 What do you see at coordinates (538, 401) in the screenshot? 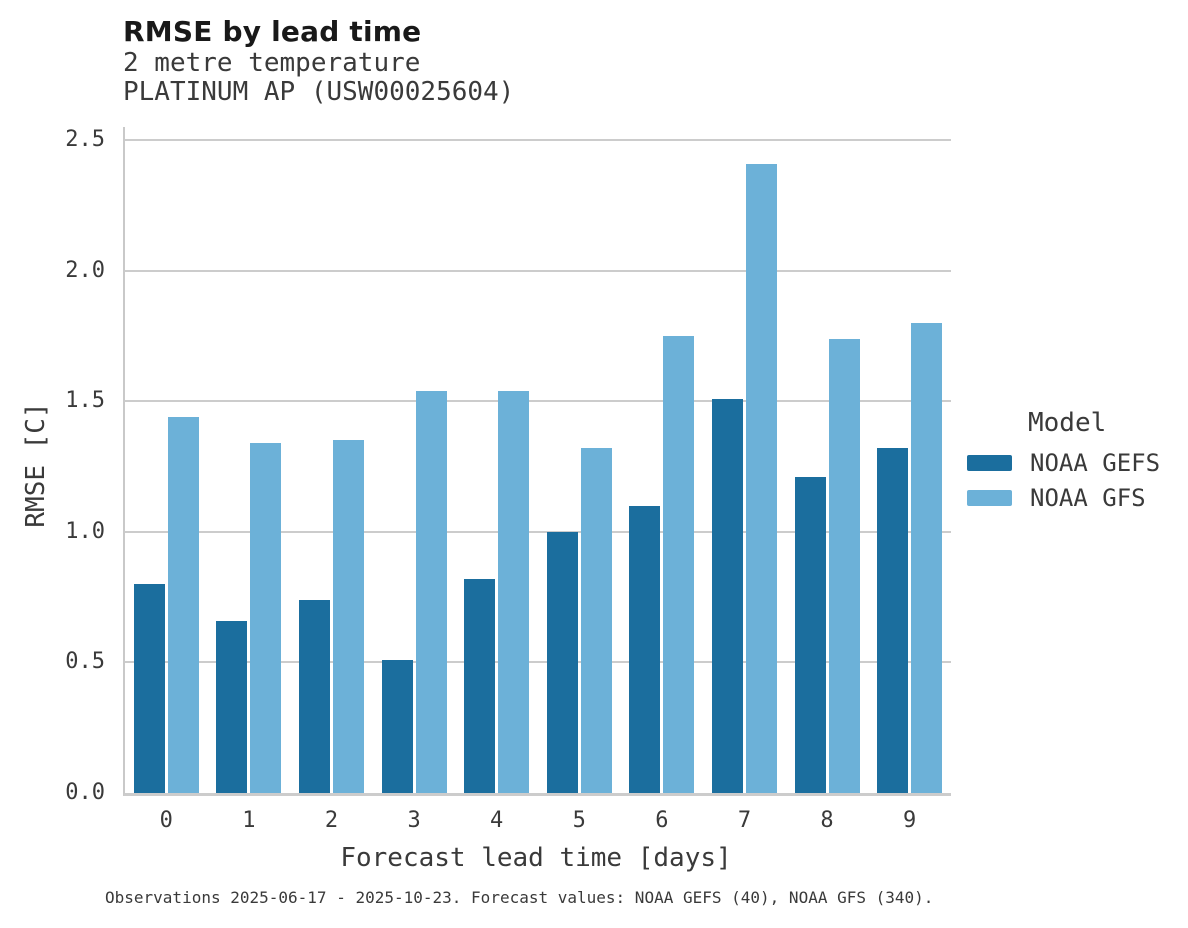
I see `gridline-y-1.5` at bounding box center [538, 401].